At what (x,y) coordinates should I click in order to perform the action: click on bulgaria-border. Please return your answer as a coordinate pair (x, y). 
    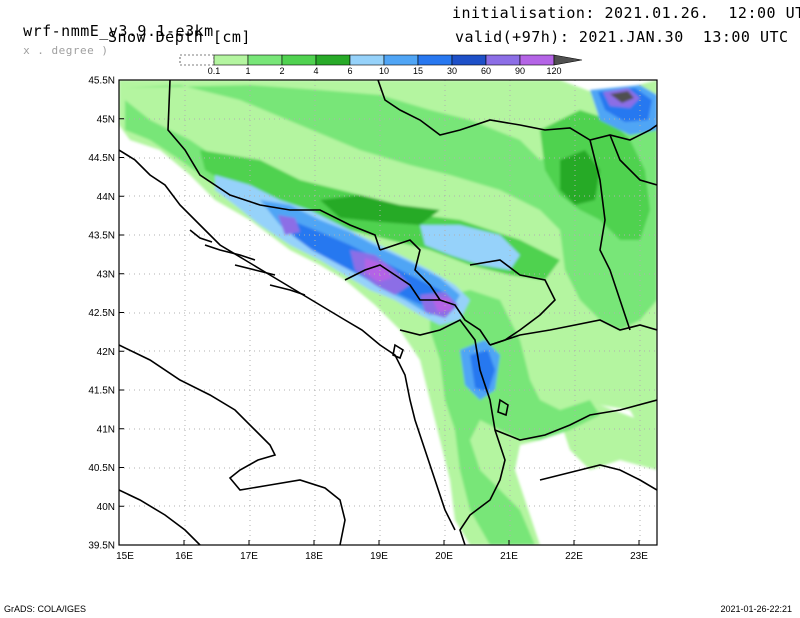
    Looking at the image, I should click on (610, 235).